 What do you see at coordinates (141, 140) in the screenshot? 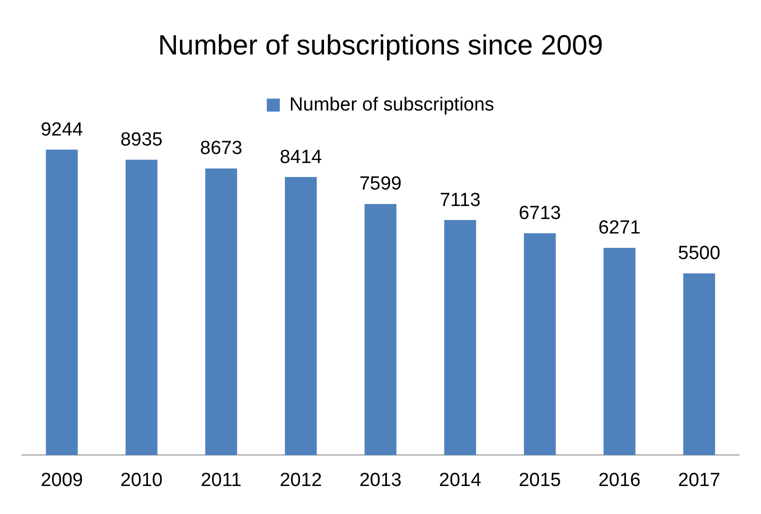
I see `data-label: 8935` at bounding box center [141, 140].